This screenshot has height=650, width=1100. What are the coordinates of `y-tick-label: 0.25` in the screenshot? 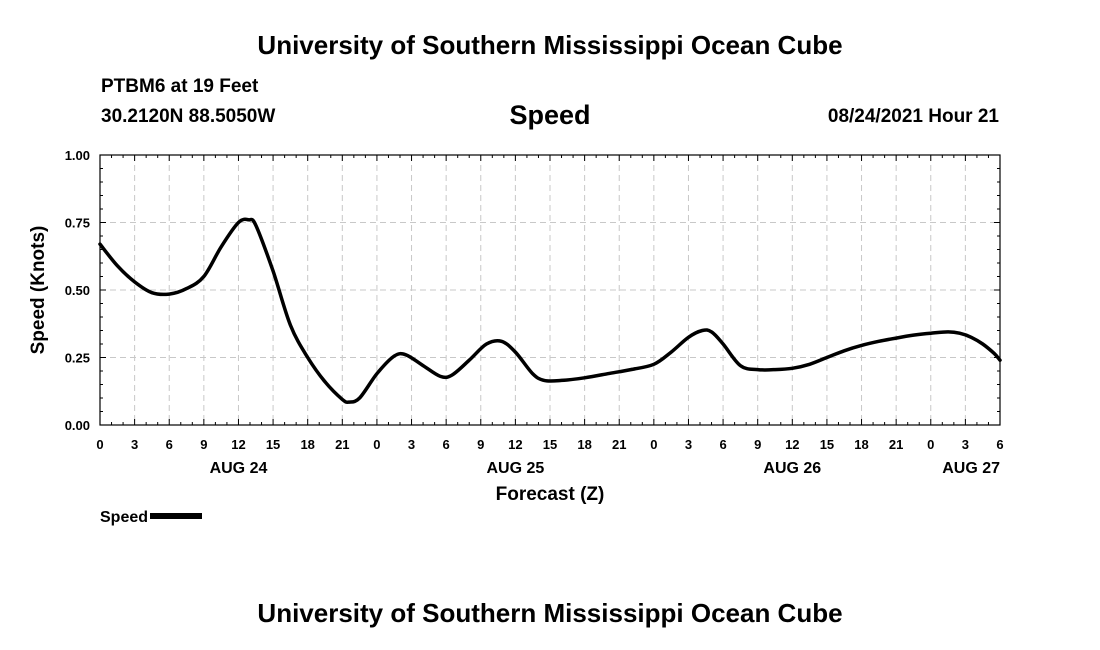 It's located at (77, 358).